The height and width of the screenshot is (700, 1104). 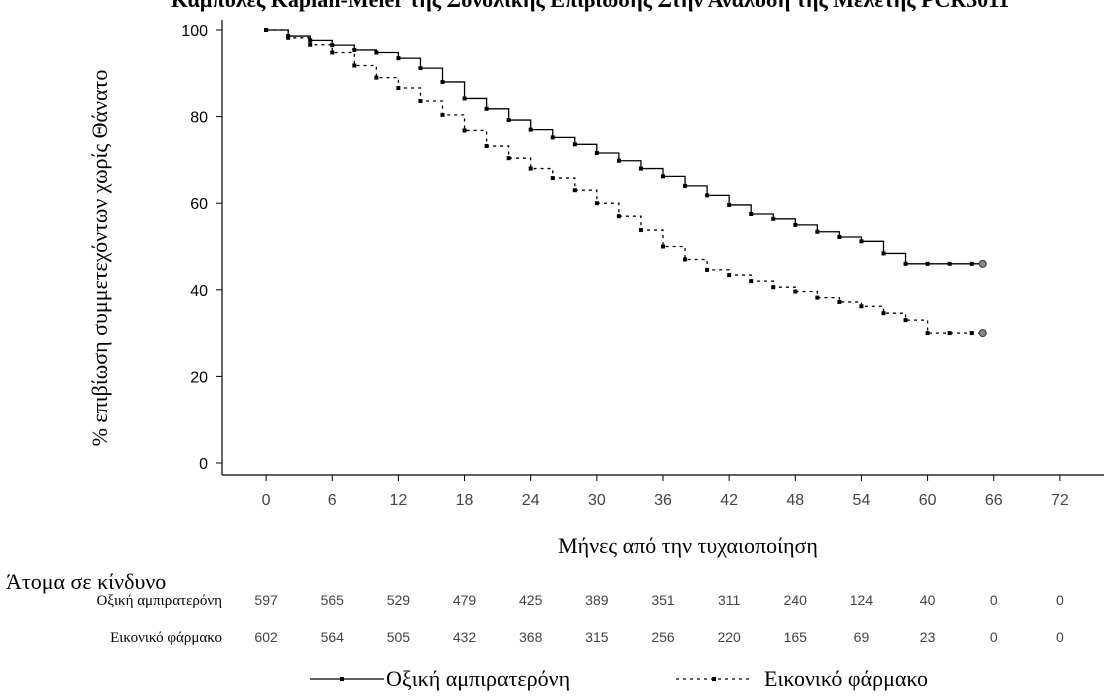 What do you see at coordinates (729, 600) in the screenshot?
I see `at-risk-count: 311` at bounding box center [729, 600].